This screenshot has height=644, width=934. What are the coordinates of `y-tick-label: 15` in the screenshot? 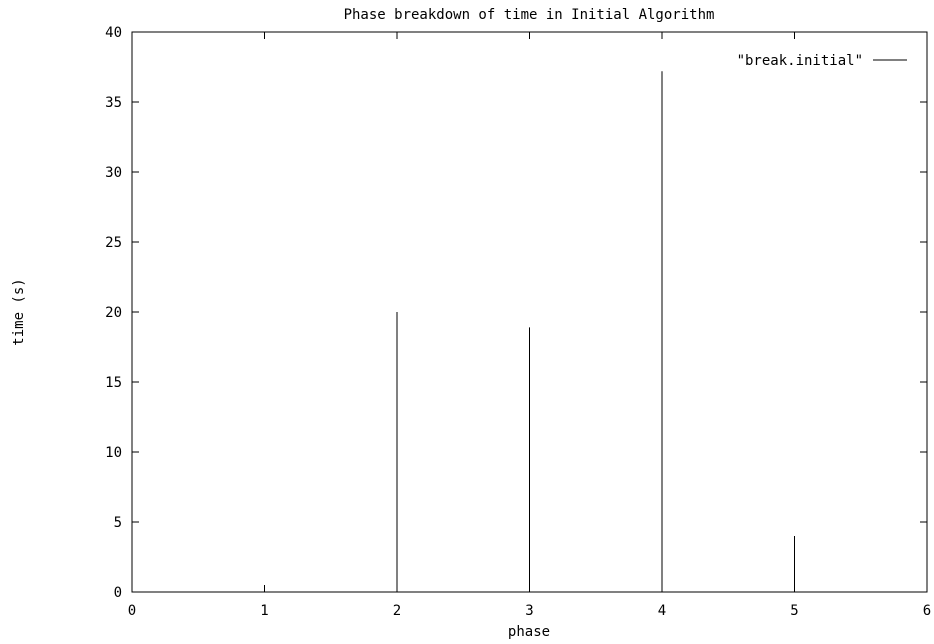 It's located at (113, 383).